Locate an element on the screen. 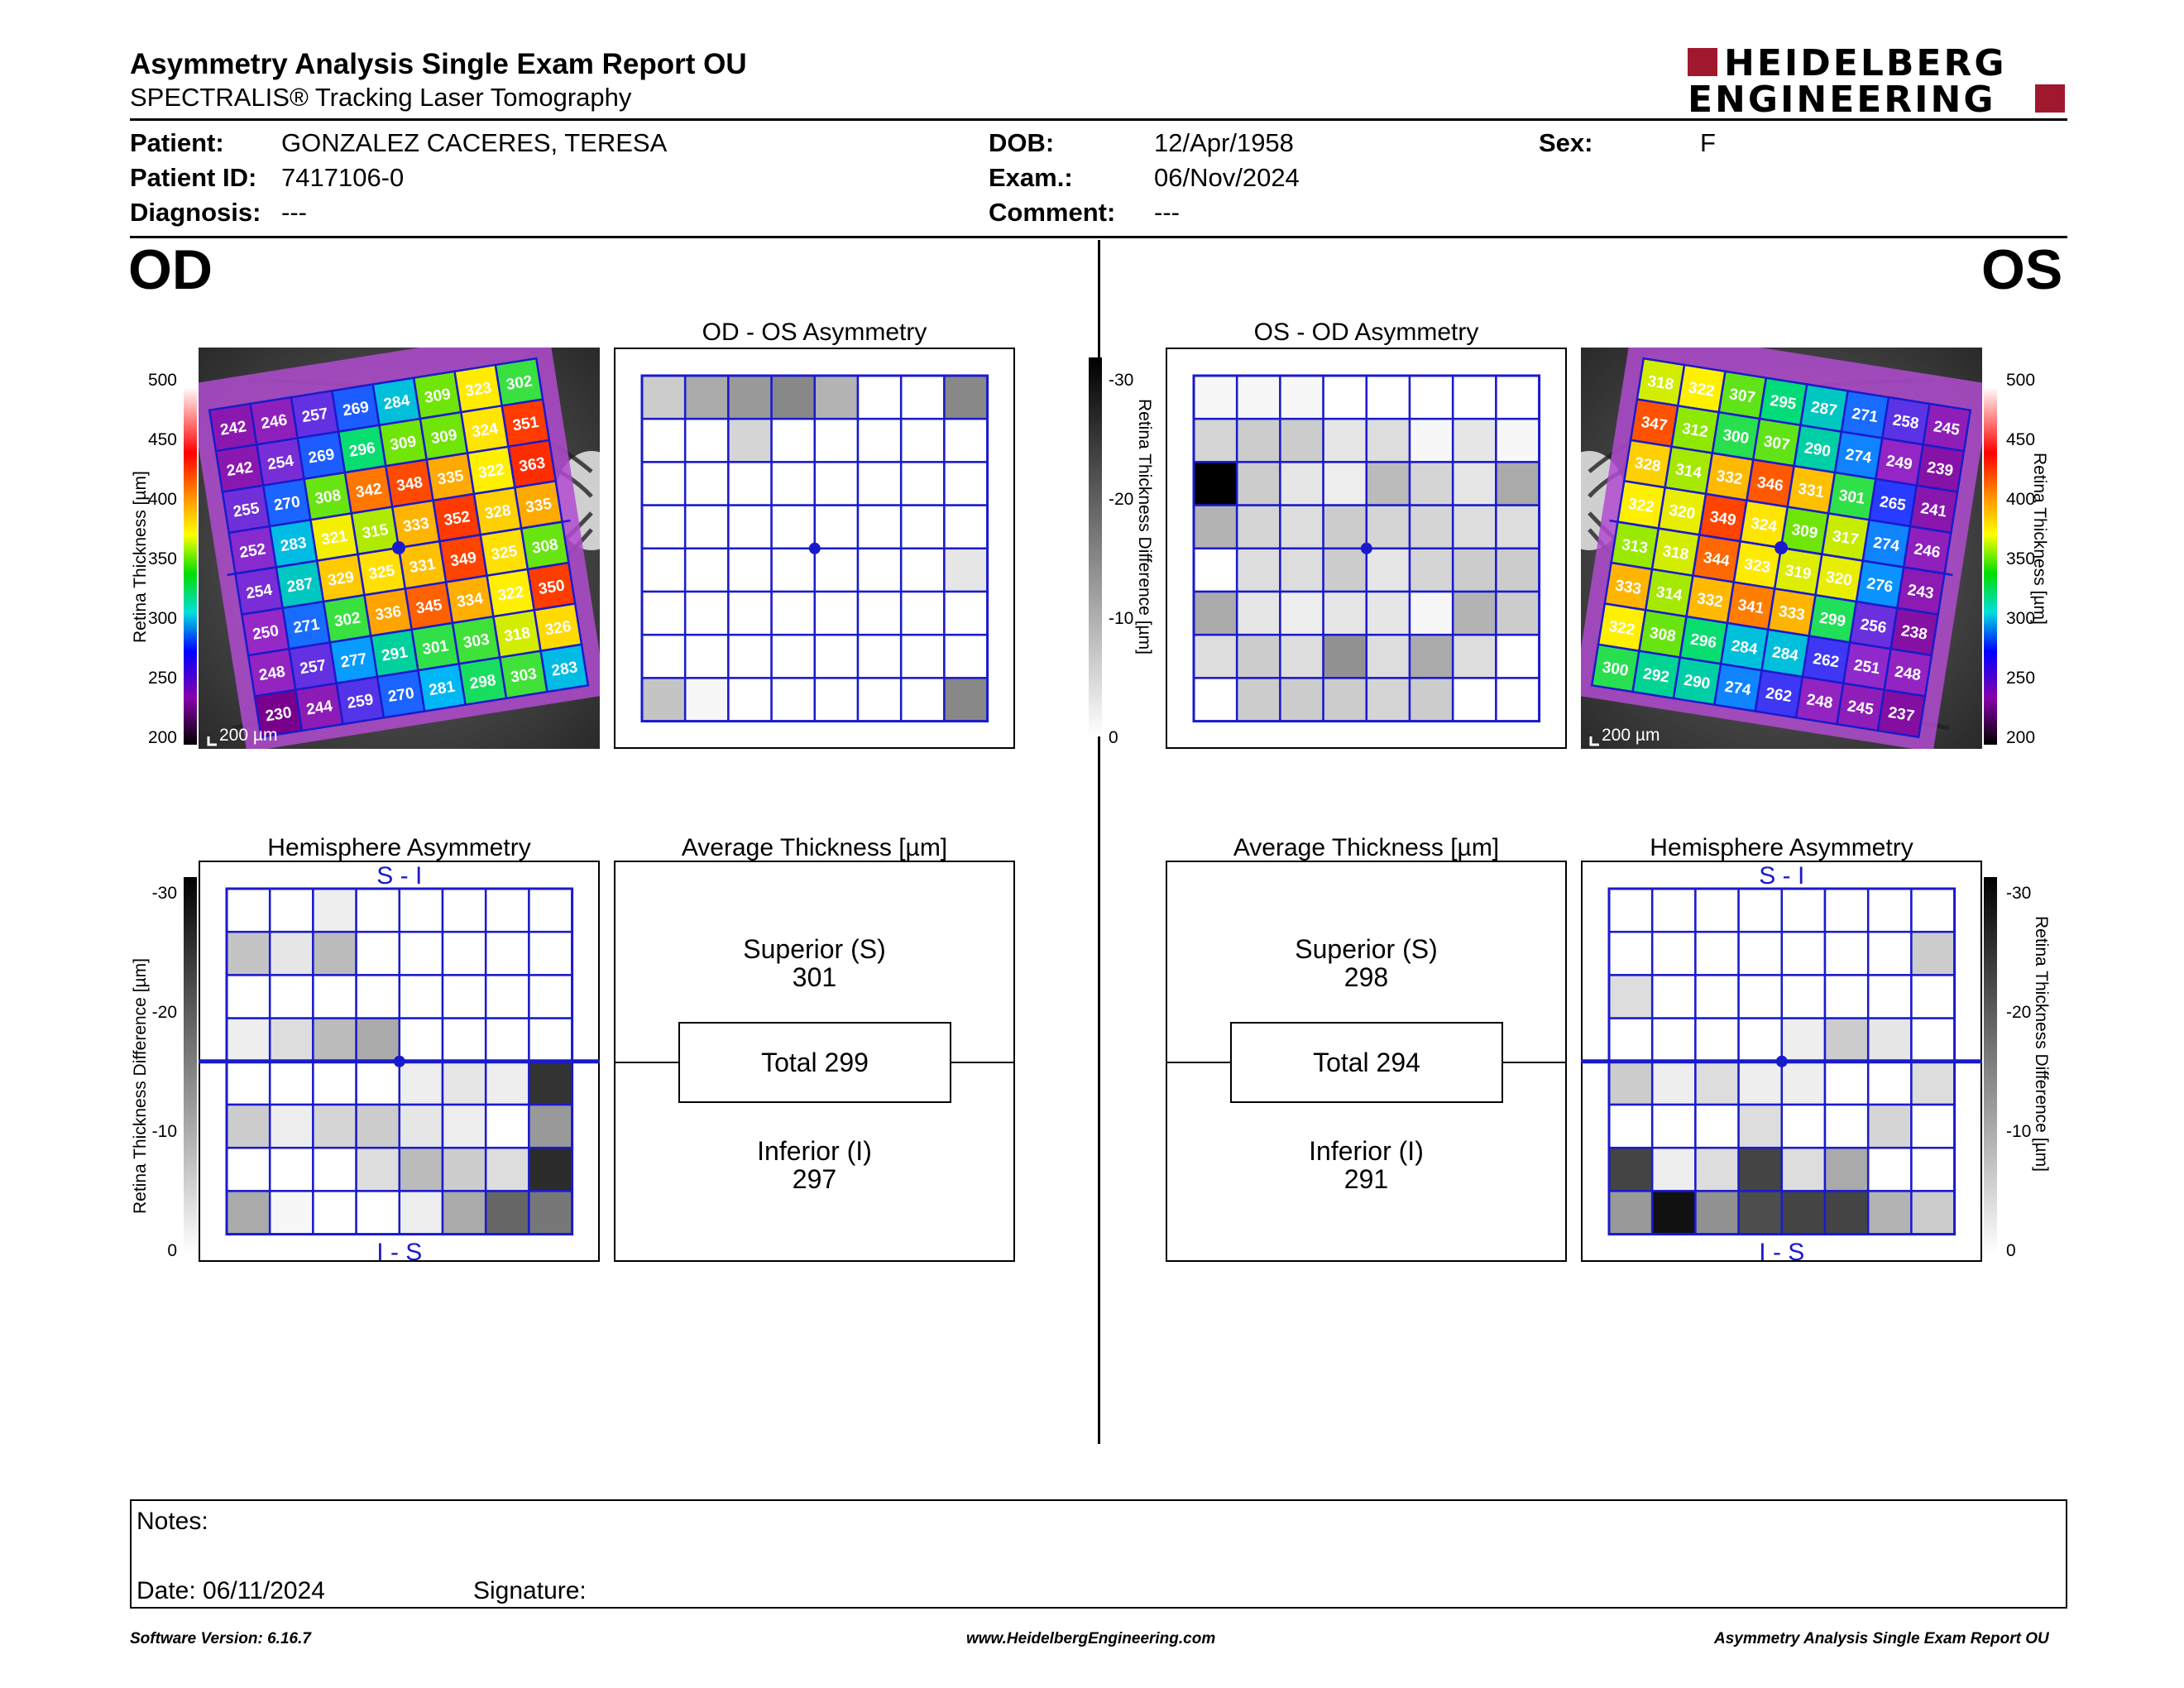  sex-value: F is located at coordinates (1708, 142).